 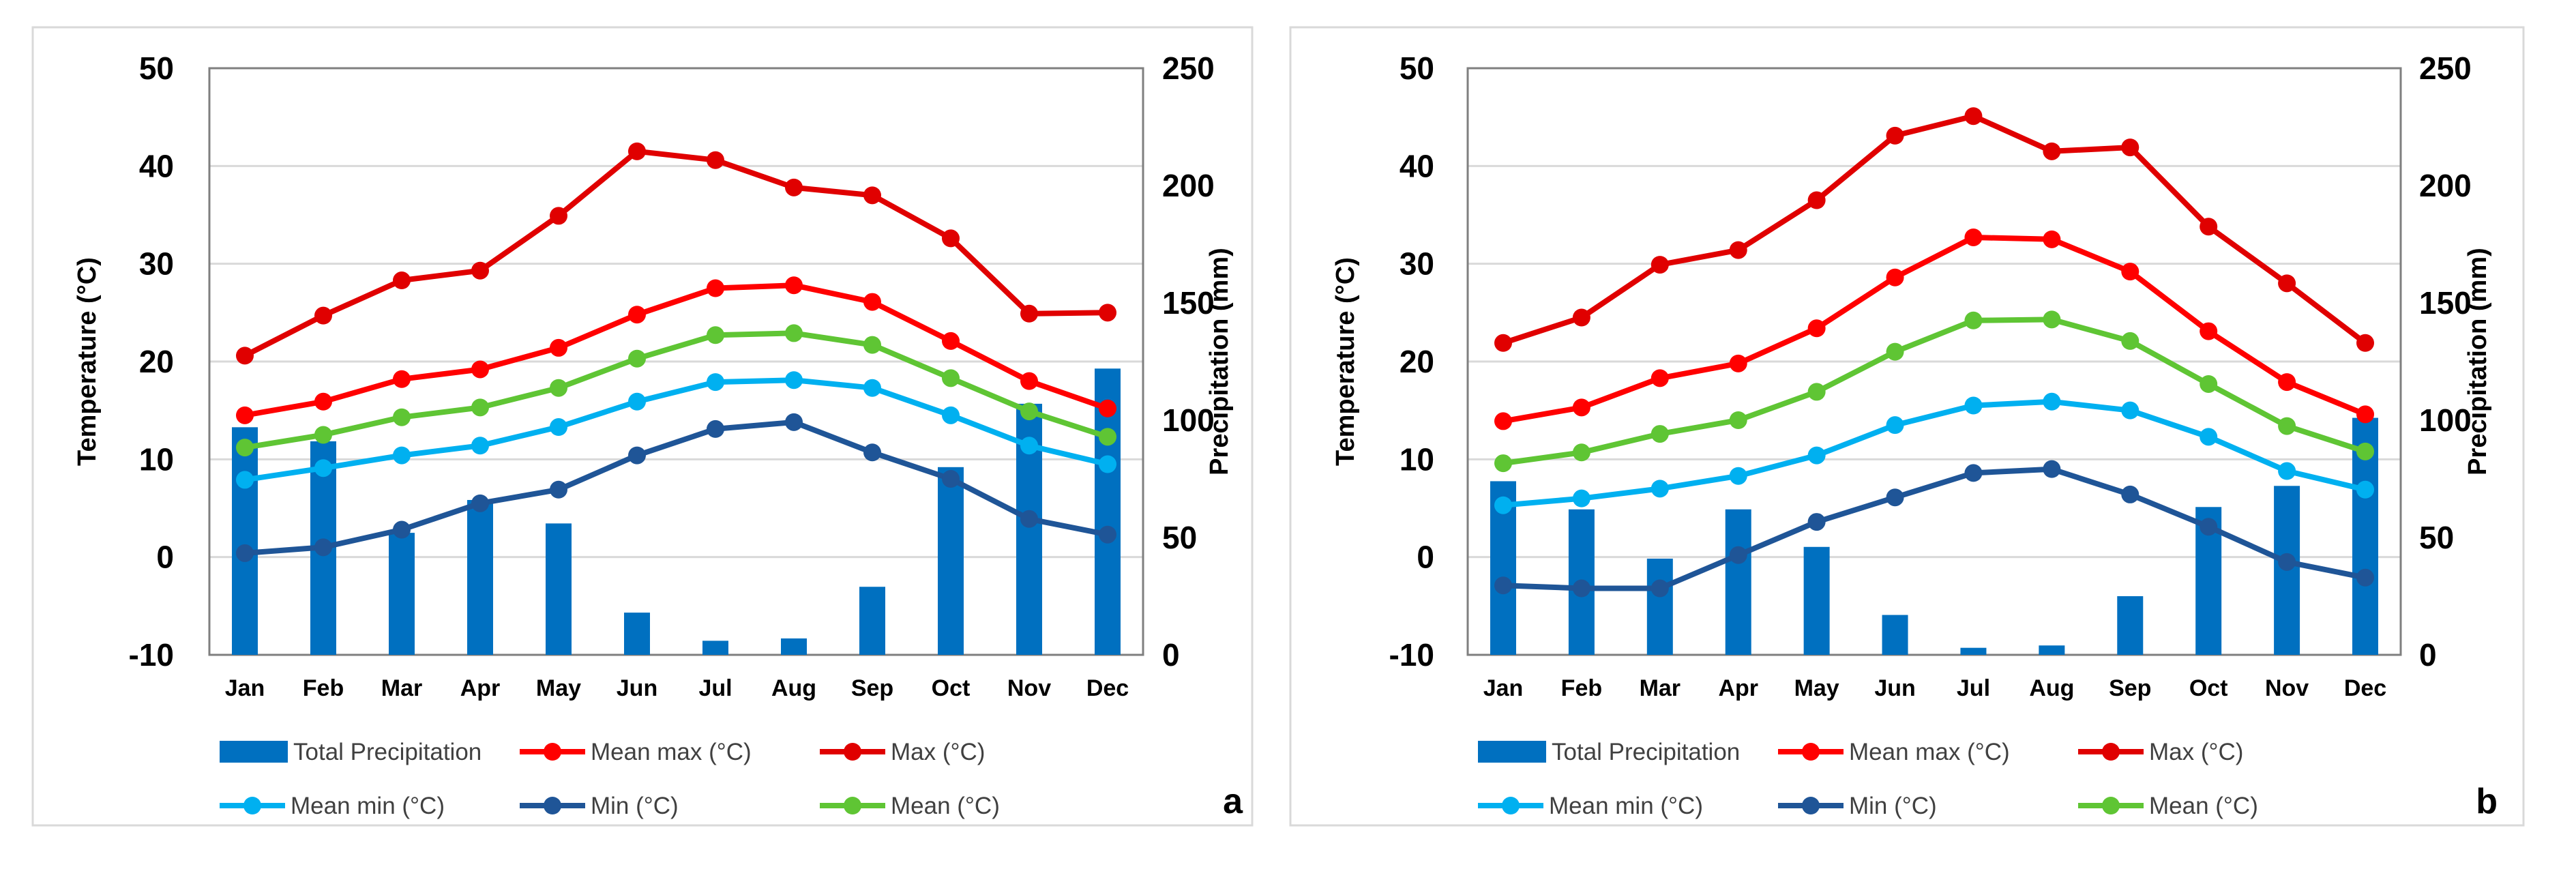 I want to click on y2-tick-label: 100, so click(x=2445, y=420).